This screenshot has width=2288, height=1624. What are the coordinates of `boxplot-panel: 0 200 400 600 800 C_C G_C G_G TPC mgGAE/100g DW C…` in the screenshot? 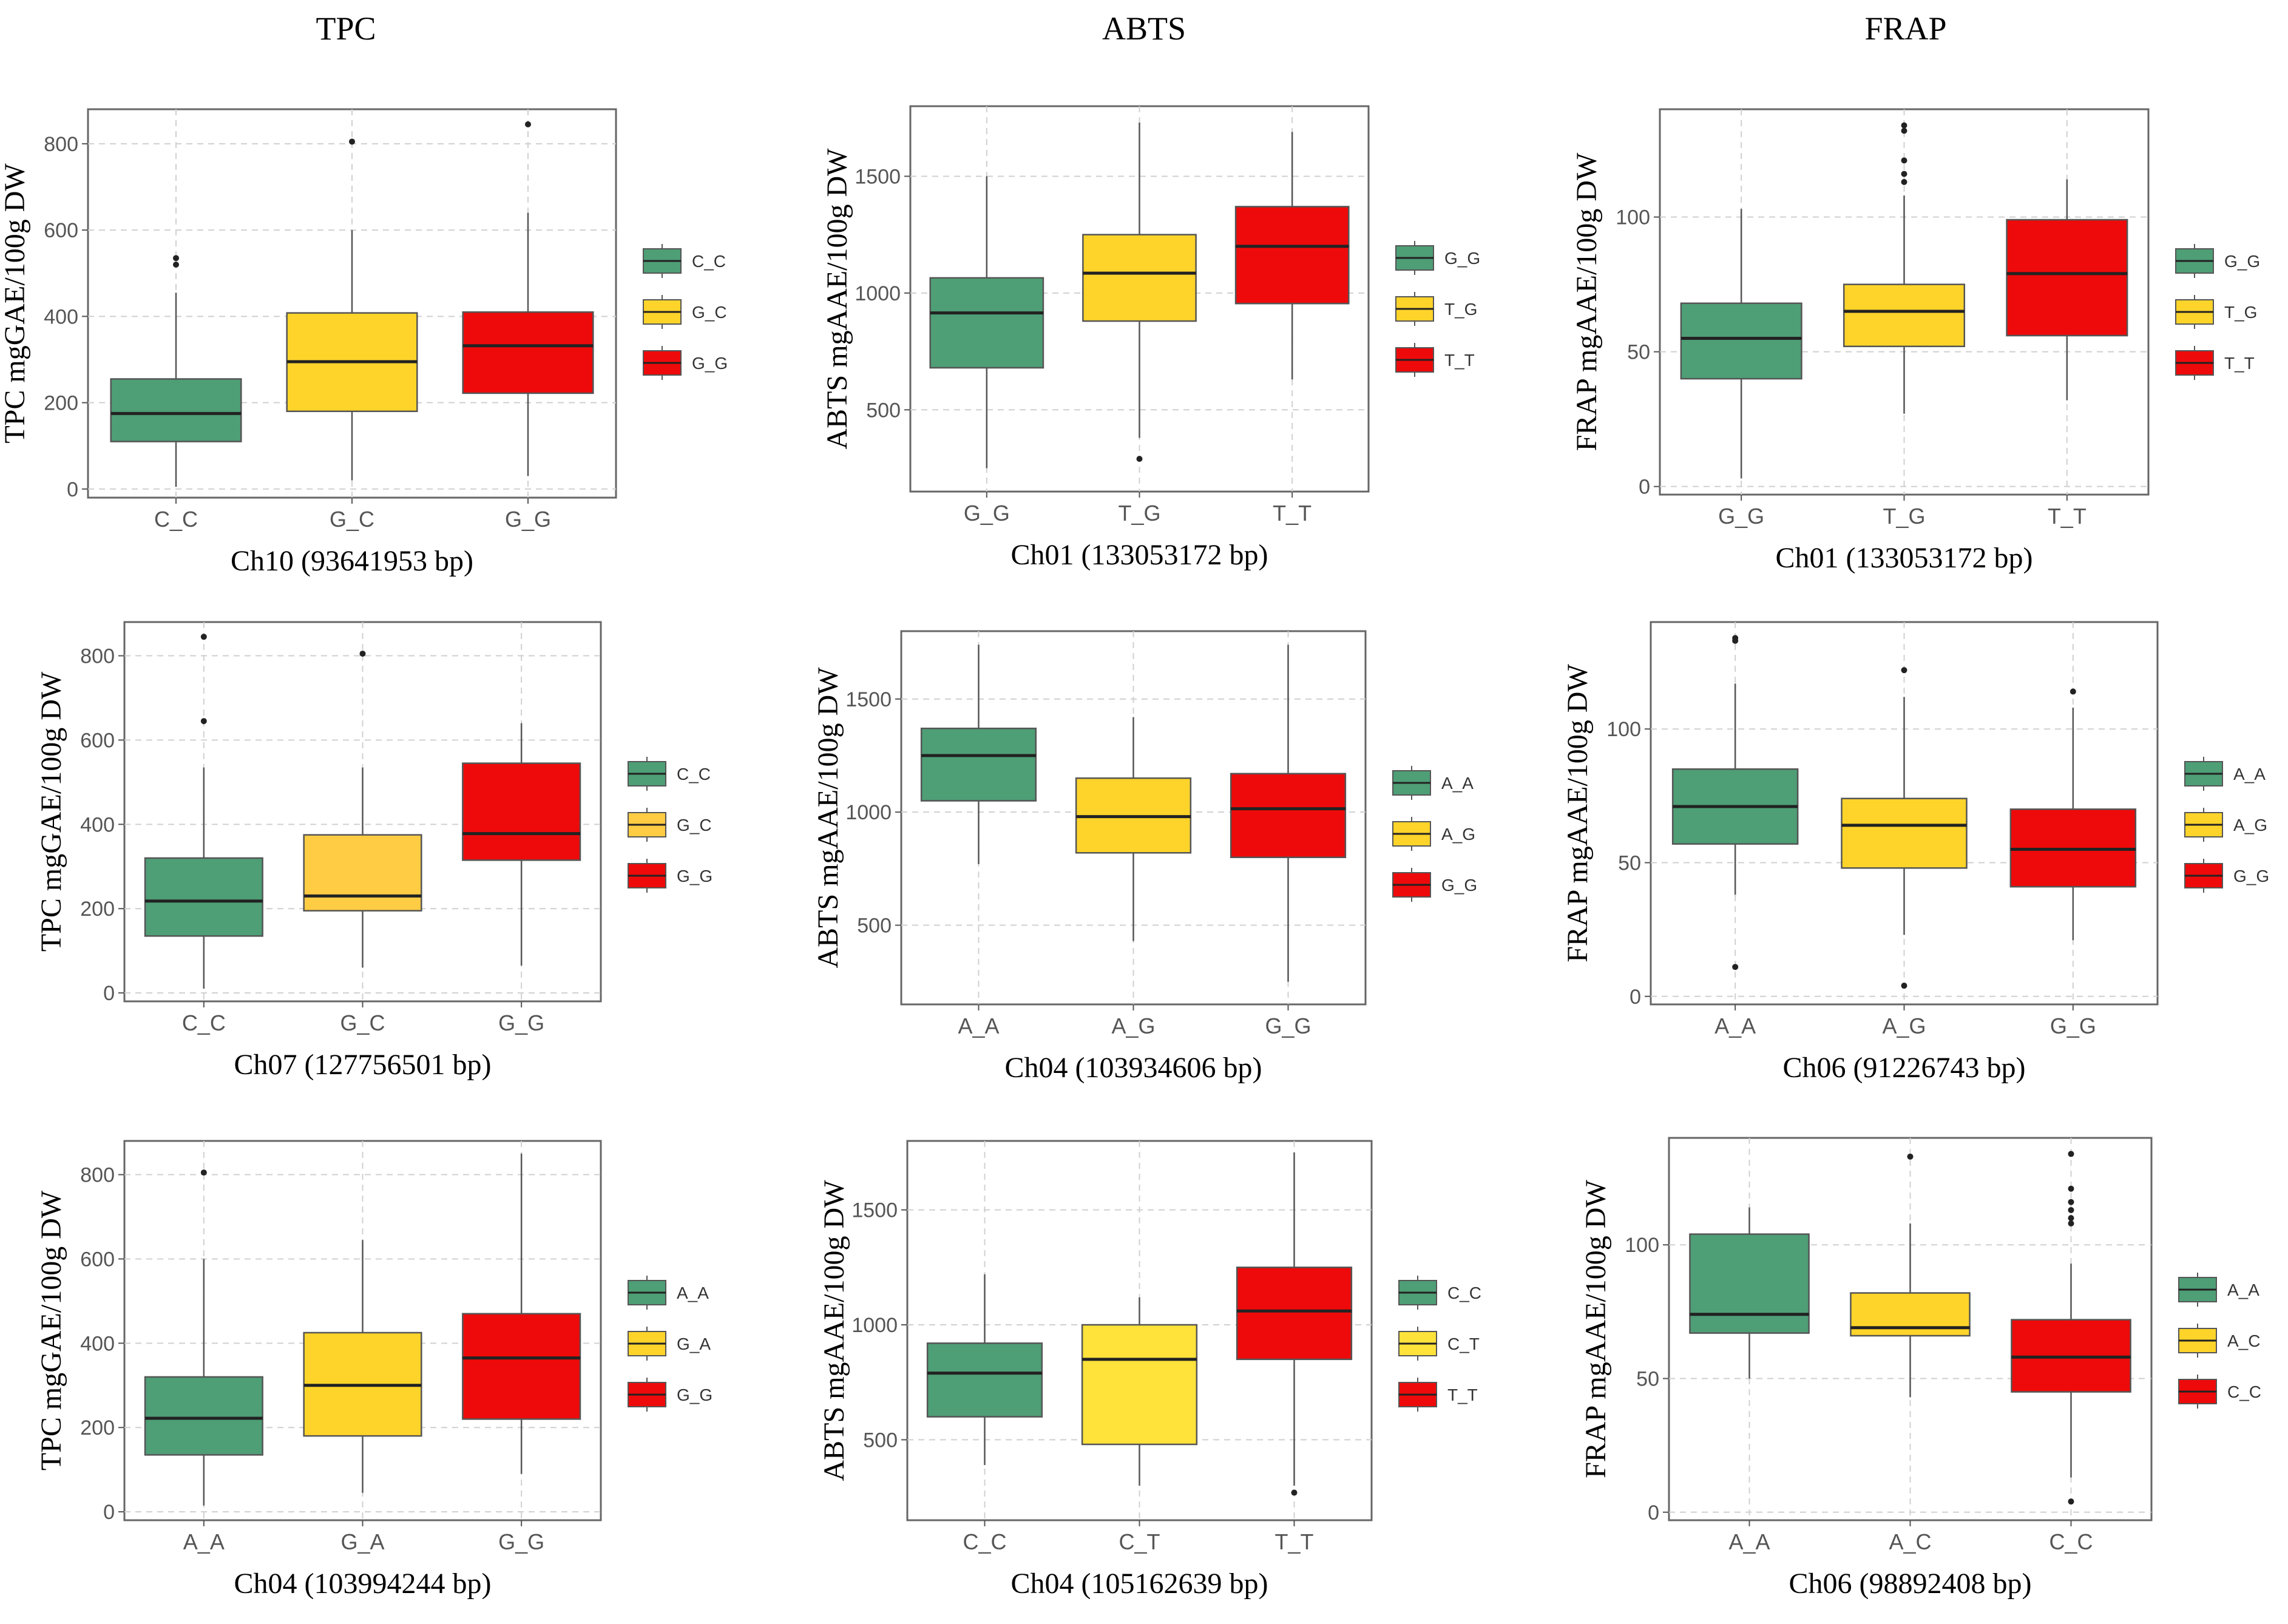 It's located at (373, 851).